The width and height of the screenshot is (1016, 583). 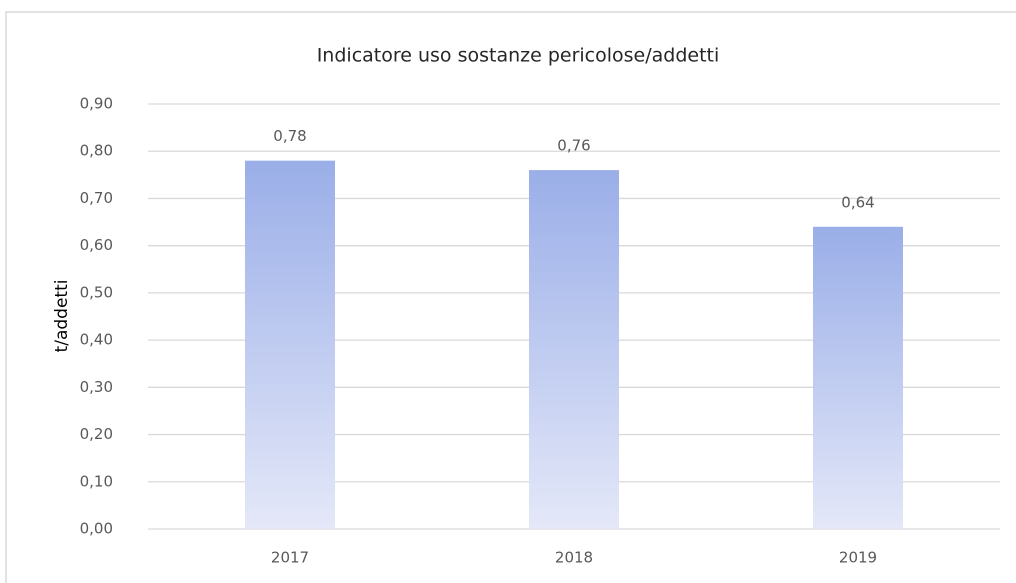 I want to click on y-tick-label: 0,20, so click(x=96, y=434).